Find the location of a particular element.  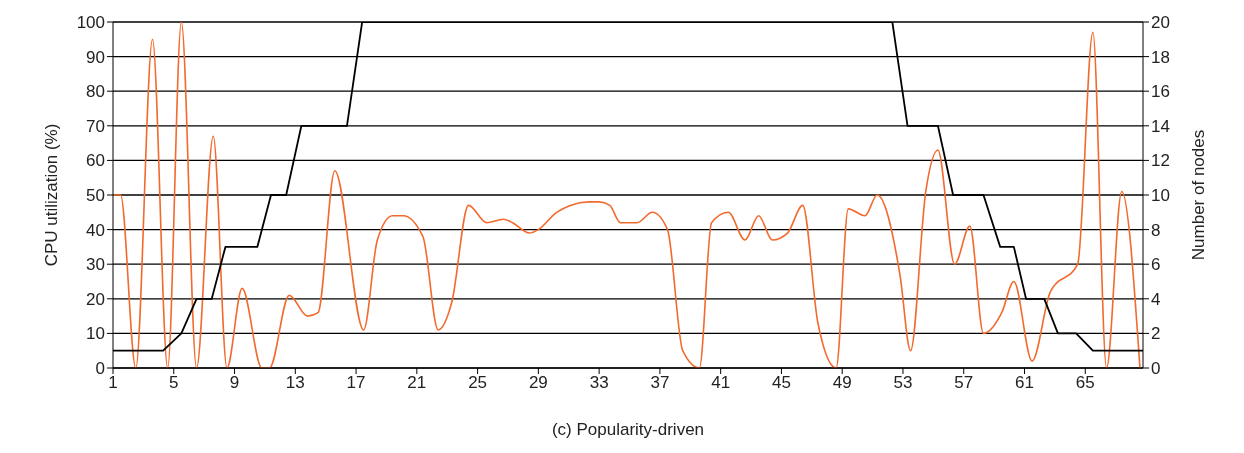

x-tick-label: 33 is located at coordinates (599, 383).